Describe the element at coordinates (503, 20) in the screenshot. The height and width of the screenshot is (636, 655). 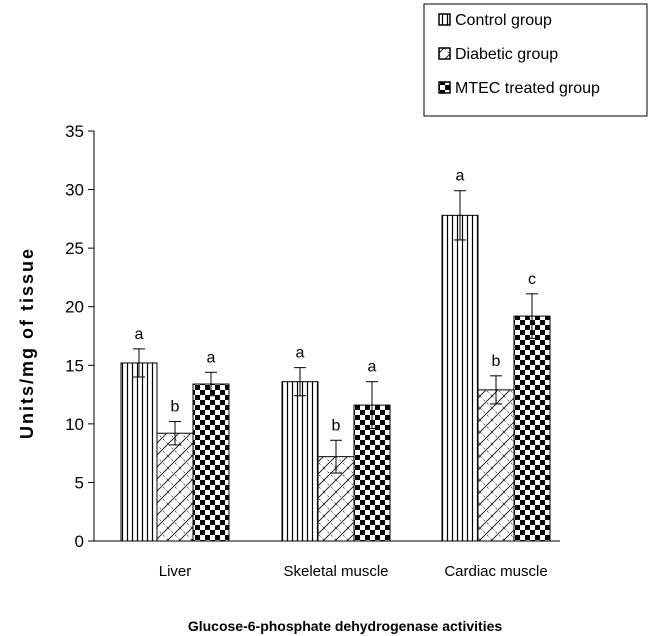
I see `legend-label: Control group` at that location.